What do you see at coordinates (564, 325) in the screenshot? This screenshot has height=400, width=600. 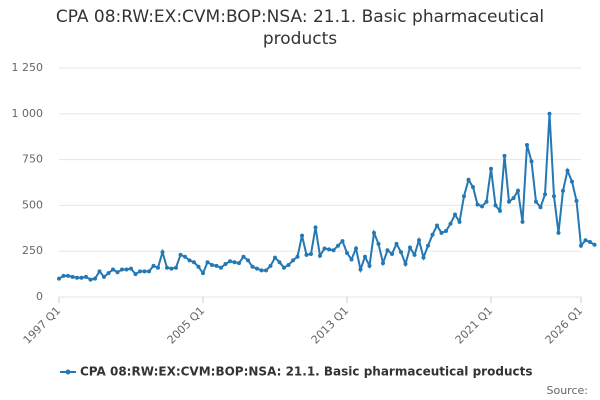 I see `x-tick-label: 2026 Q1` at bounding box center [564, 325].